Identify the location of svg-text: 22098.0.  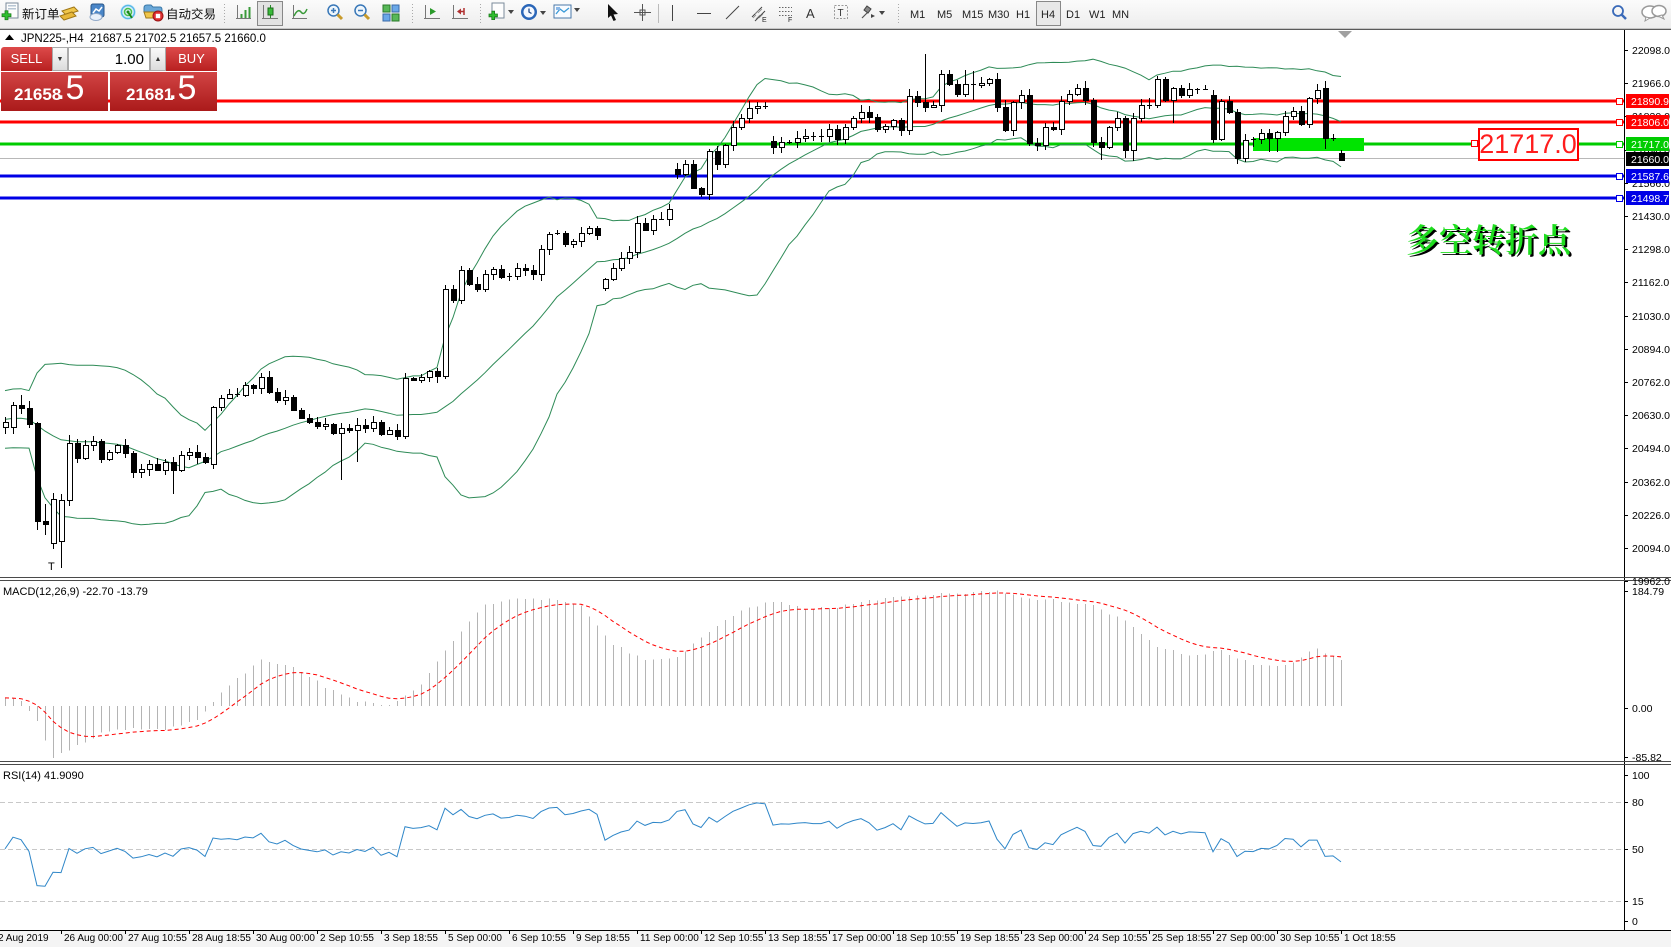
(1651, 51).